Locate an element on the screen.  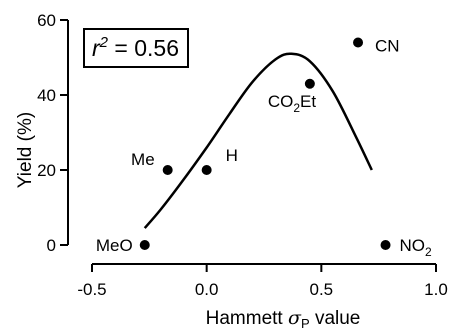
point-label-text: NO is located at coordinates (413, 245).